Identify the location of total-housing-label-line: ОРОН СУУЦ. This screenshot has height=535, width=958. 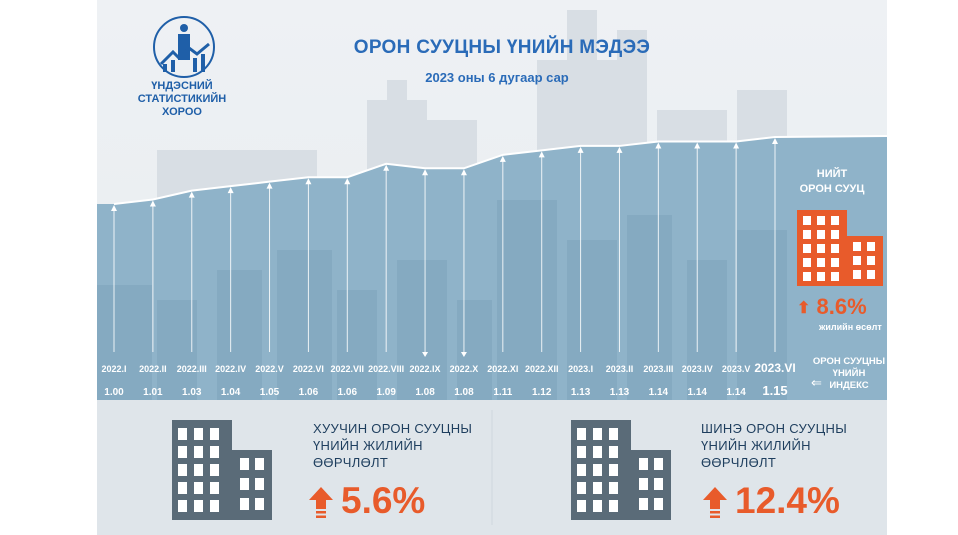
(832, 189).